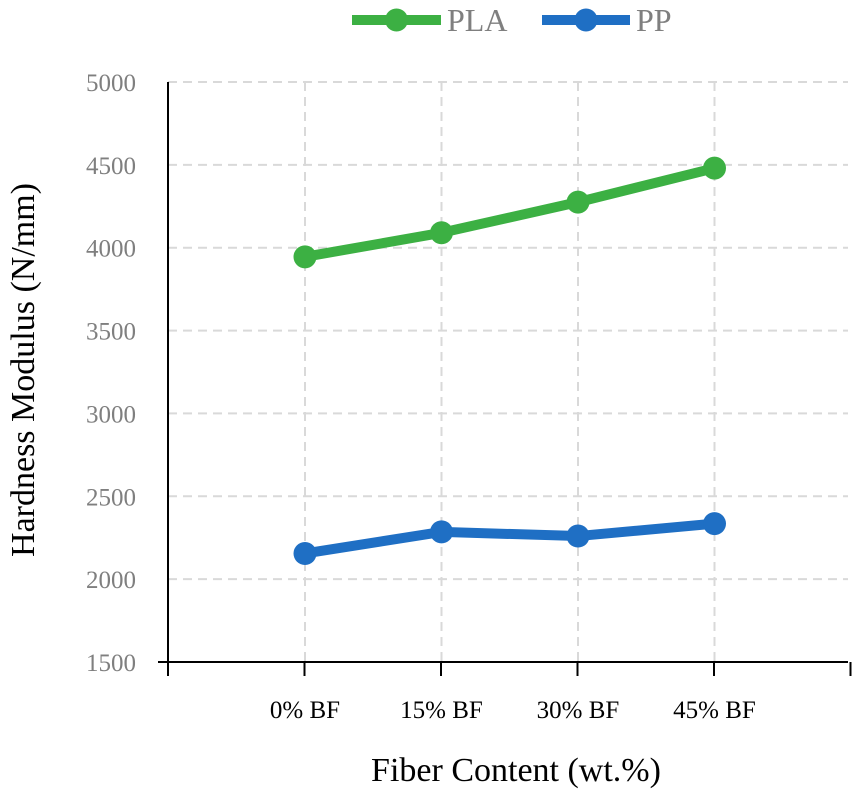  I want to click on y-axis-title: Hardness Modulus (N/mm), so click(23, 370).